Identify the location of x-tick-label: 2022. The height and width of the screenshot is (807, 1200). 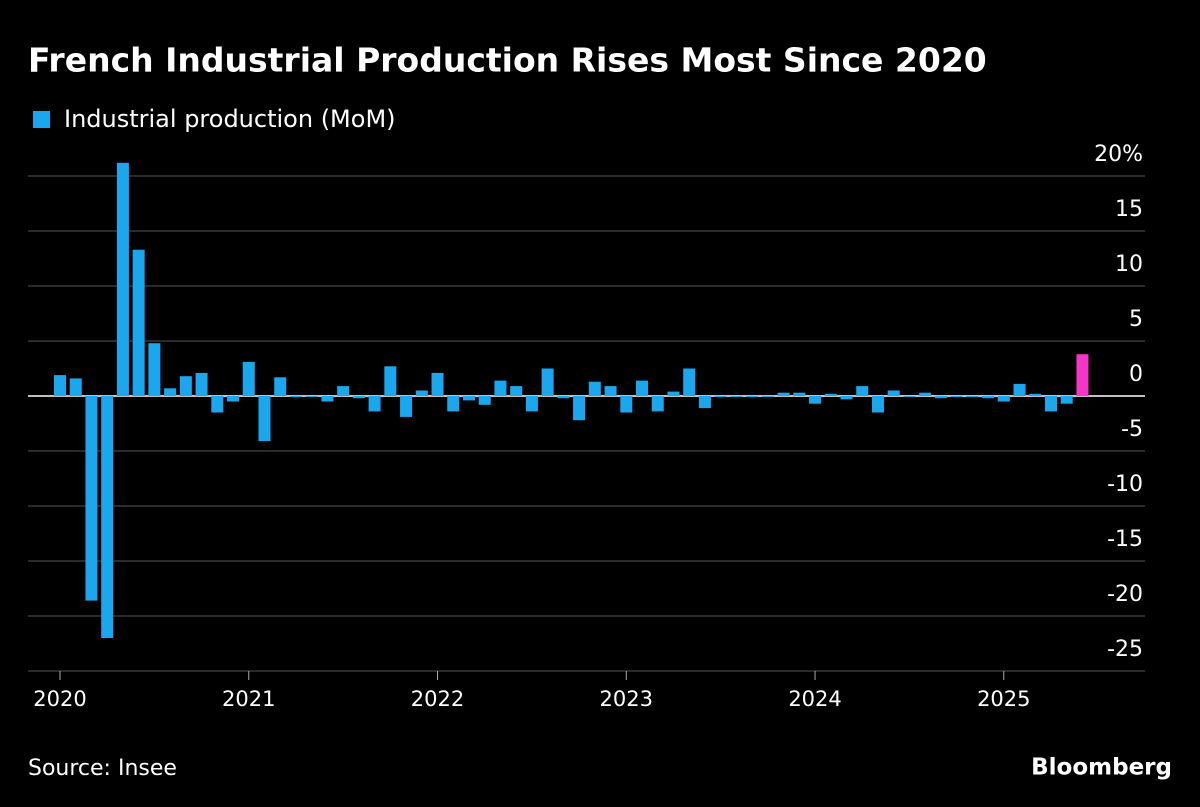
(437, 699).